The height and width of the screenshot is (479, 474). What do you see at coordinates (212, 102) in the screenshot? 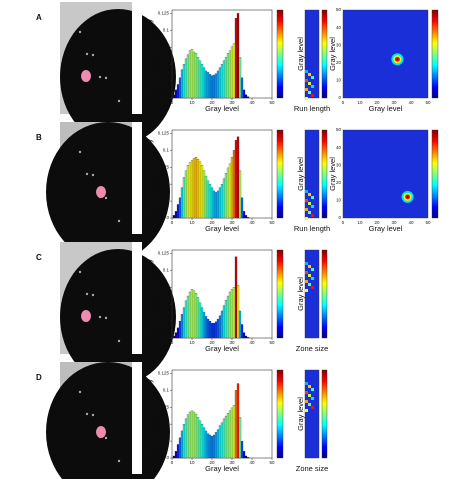
I see `x-tick-label: 20` at bounding box center [212, 102].